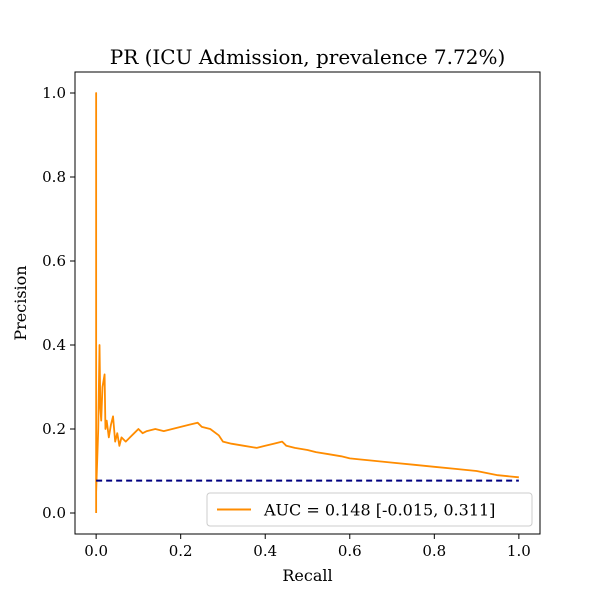  I want to click on x-tick-label: 0.8, so click(434, 551).